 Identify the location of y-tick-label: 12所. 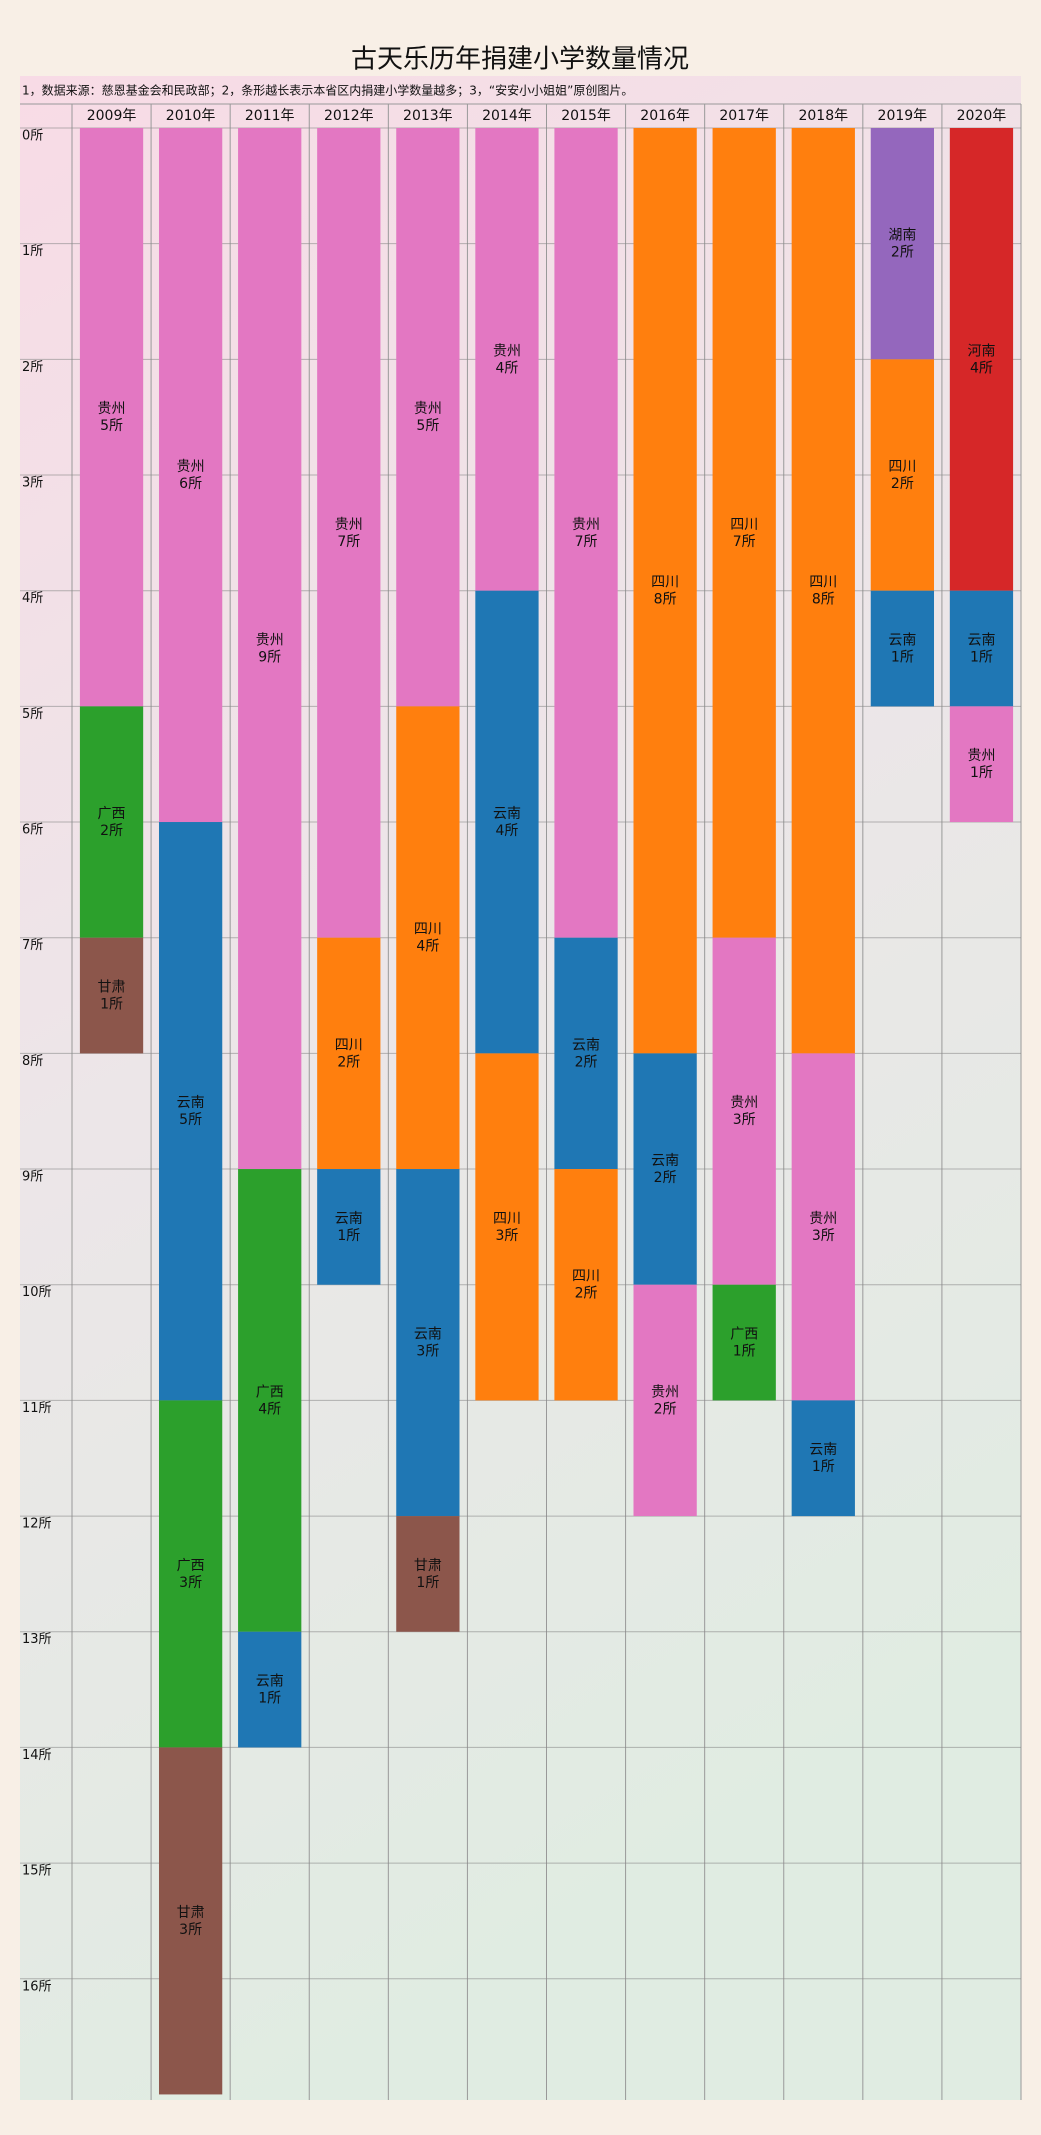
(37, 1524).